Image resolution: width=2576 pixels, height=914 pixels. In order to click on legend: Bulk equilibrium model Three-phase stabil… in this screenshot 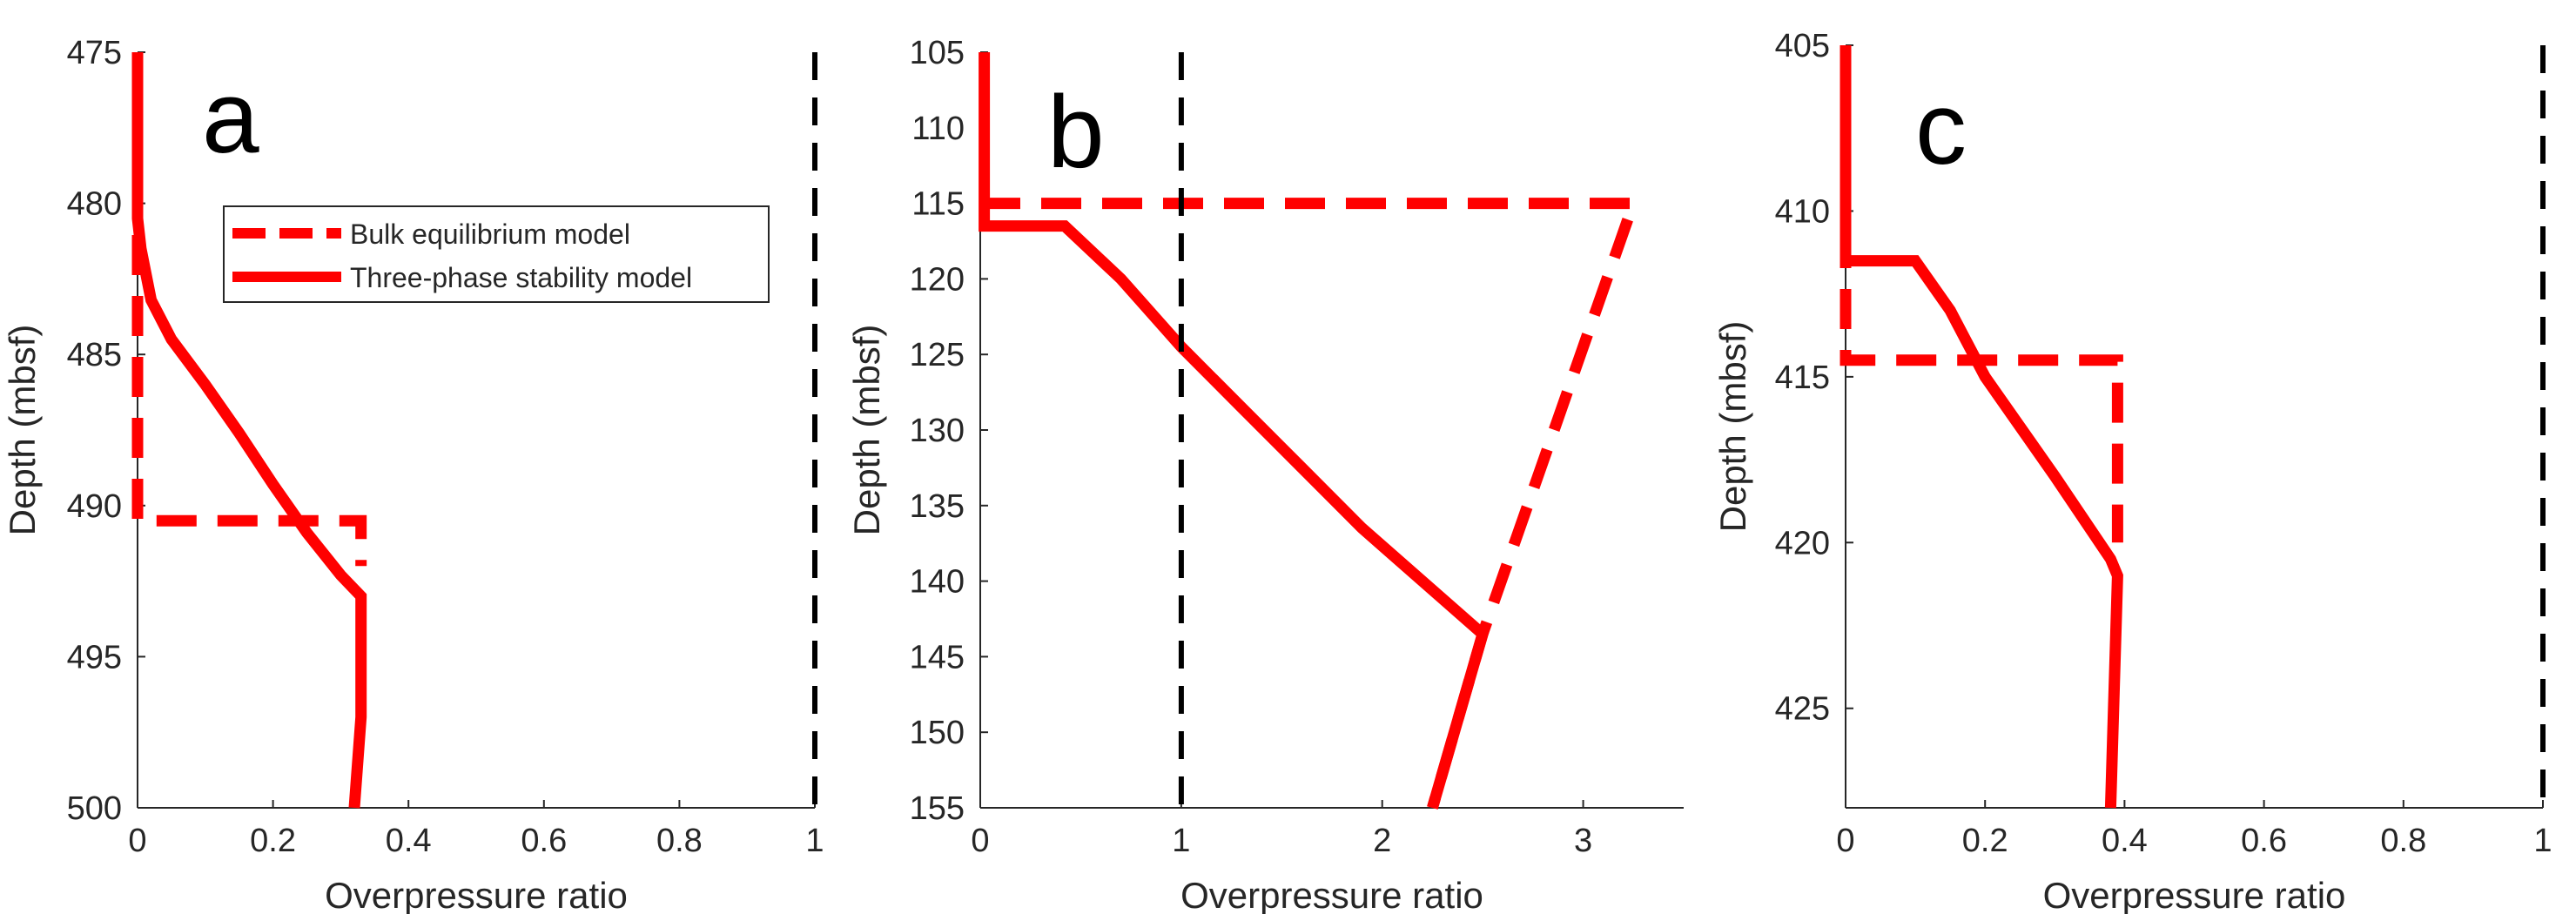, I will do `click(496, 254)`.